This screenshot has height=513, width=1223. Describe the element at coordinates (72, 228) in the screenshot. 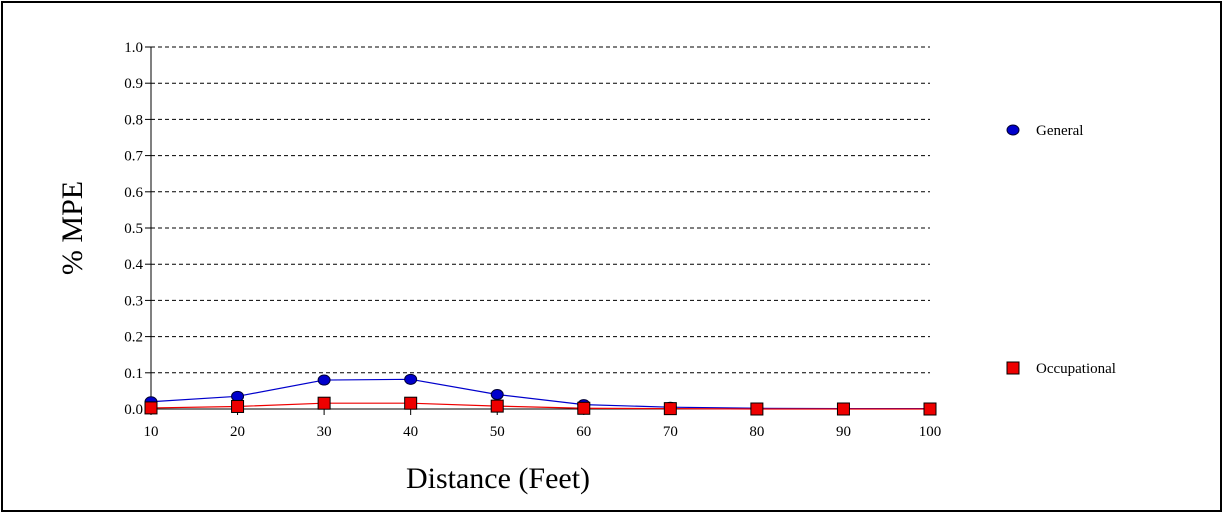

I see `y-axis-title: % MPE` at that location.